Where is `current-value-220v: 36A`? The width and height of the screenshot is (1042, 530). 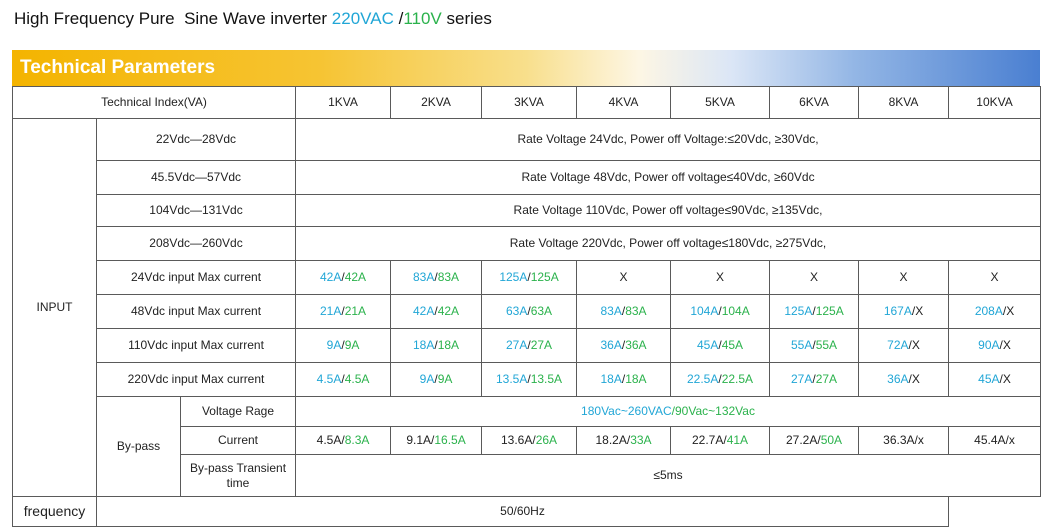
current-value-220v: 36A is located at coordinates (898, 379).